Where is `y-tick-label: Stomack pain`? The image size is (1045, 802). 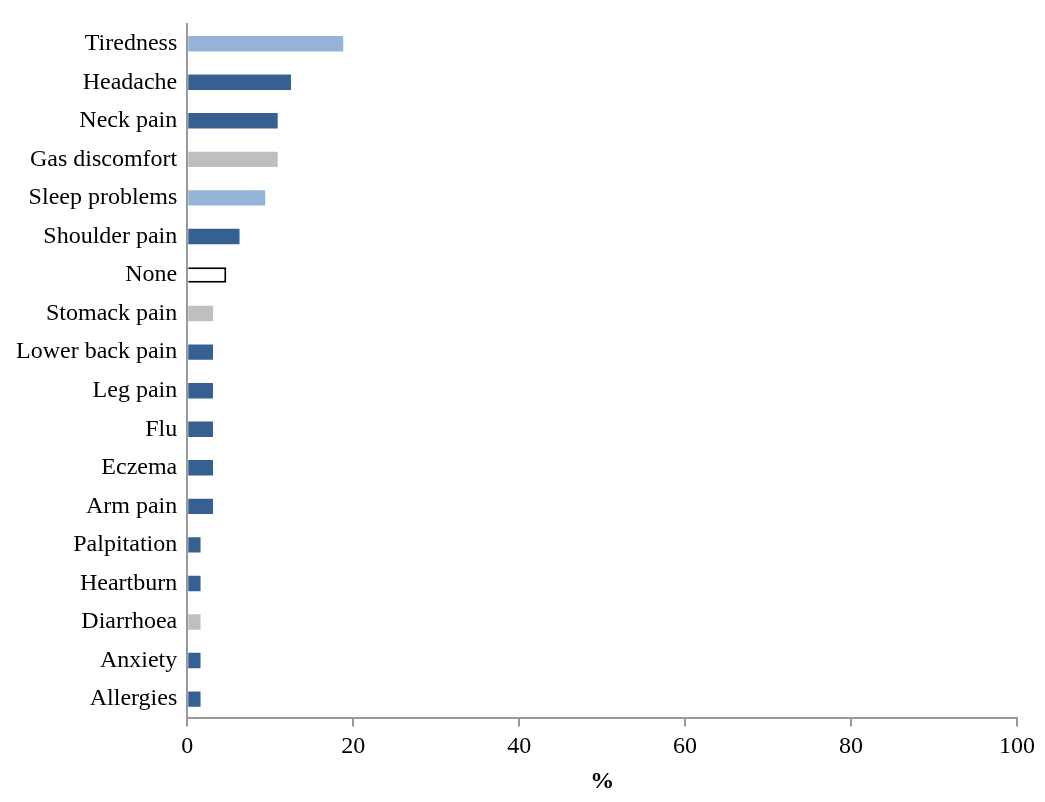
y-tick-label: Stomack pain is located at coordinates (111, 311).